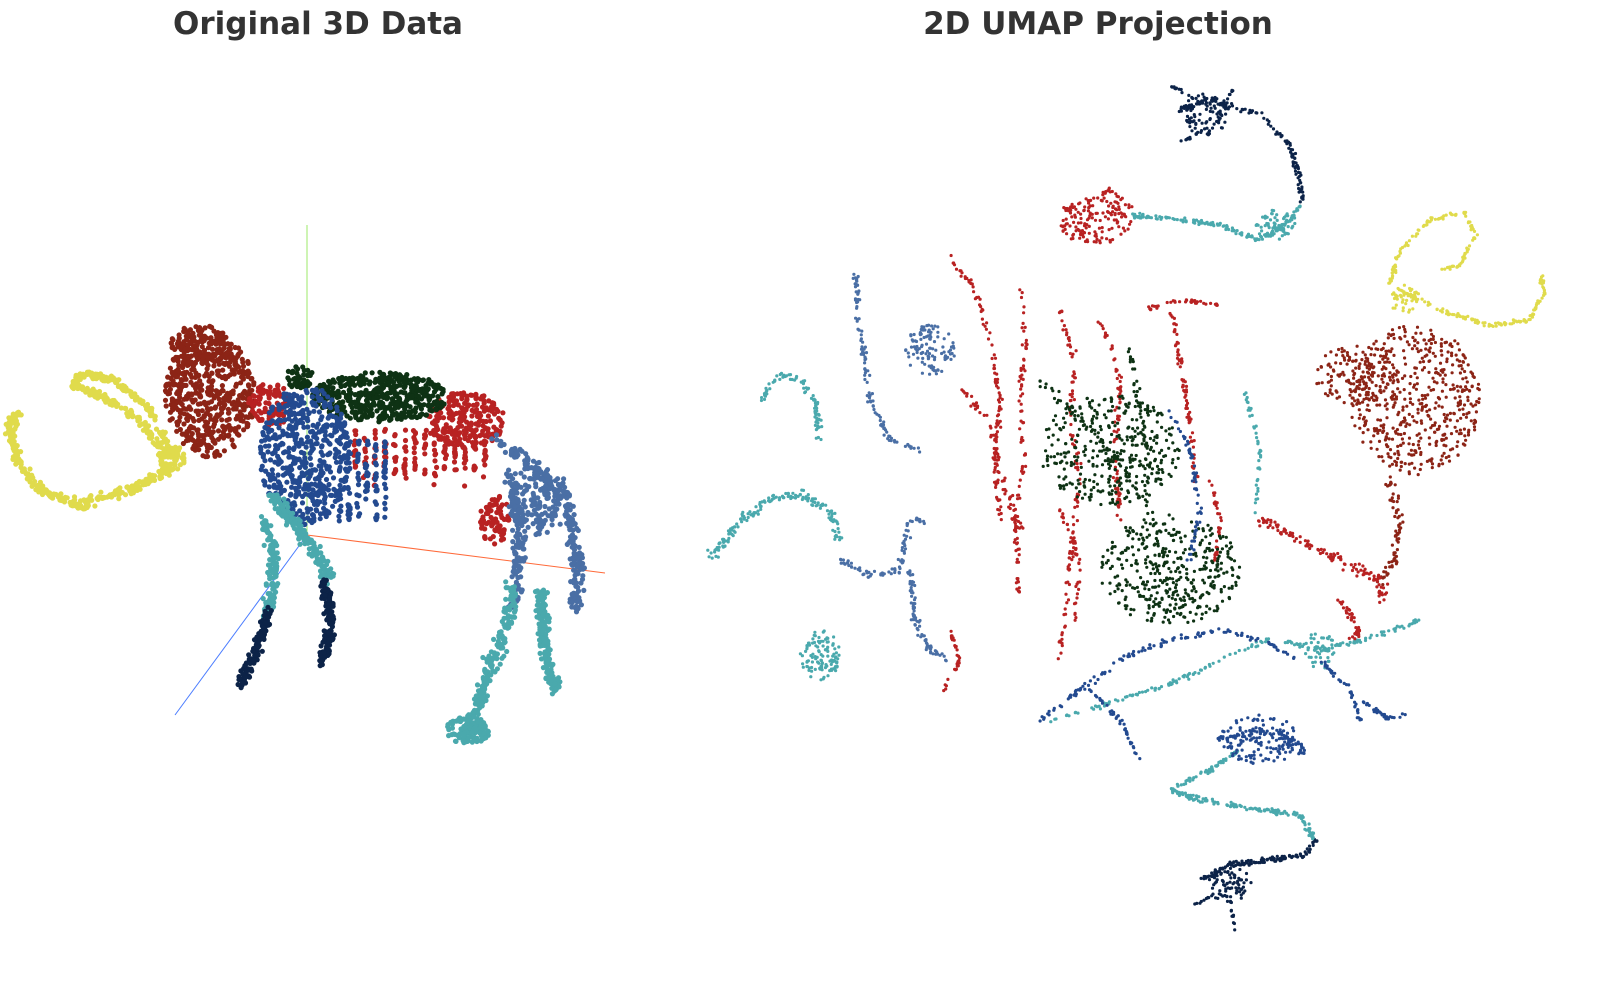  Describe the element at coordinates (323, 457) in the screenshot. I see `series-chest` at that location.